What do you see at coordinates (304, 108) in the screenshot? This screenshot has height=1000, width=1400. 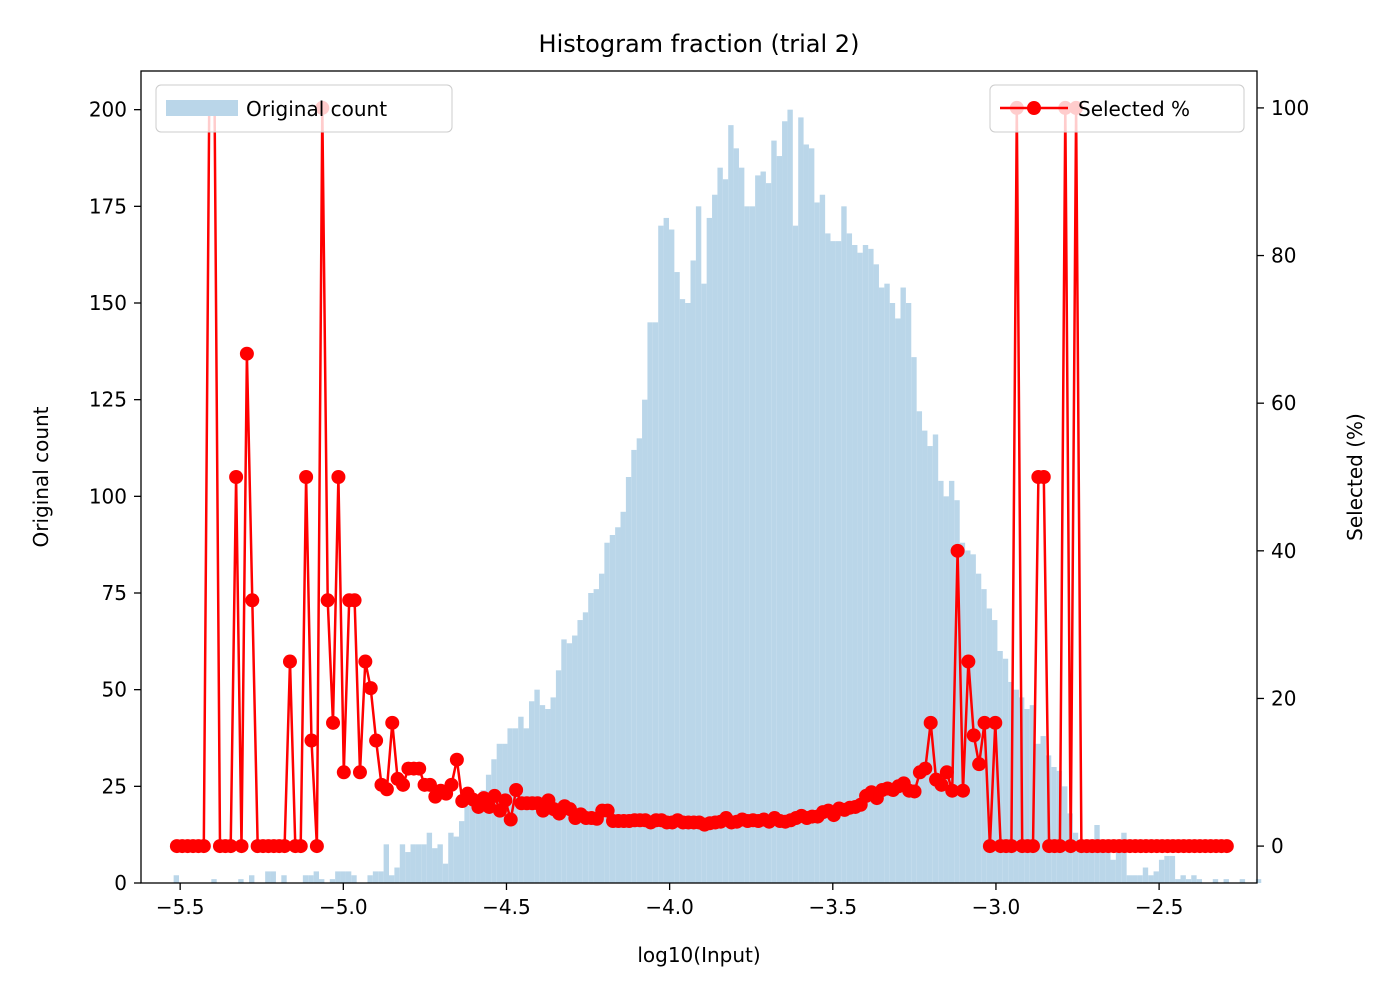 I see `legend-left-frame` at bounding box center [304, 108].